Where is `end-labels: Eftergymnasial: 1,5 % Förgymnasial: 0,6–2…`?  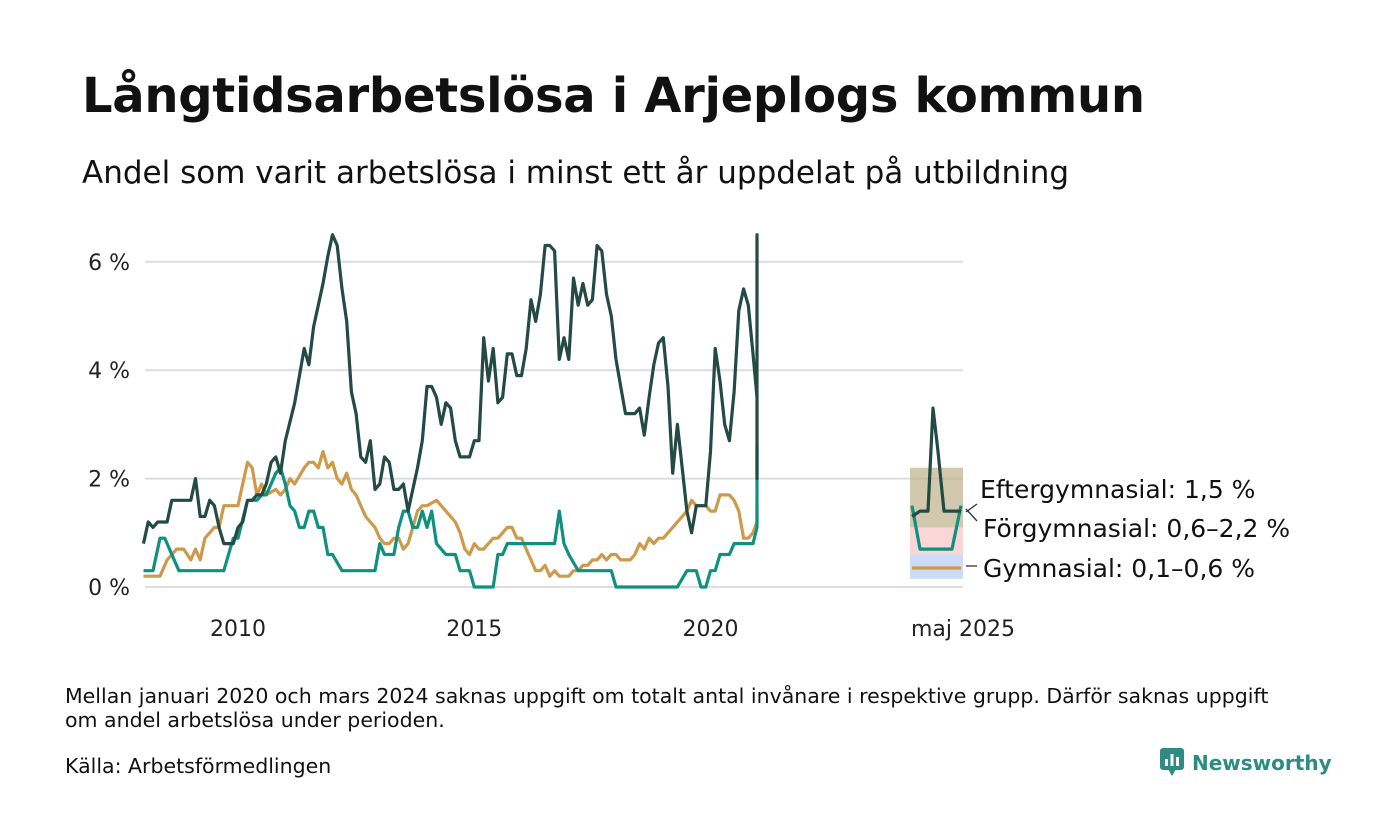
end-labels: Eftergymnasial: 1,5 % Förgymnasial: 0,6–2… is located at coordinates (1127, 529).